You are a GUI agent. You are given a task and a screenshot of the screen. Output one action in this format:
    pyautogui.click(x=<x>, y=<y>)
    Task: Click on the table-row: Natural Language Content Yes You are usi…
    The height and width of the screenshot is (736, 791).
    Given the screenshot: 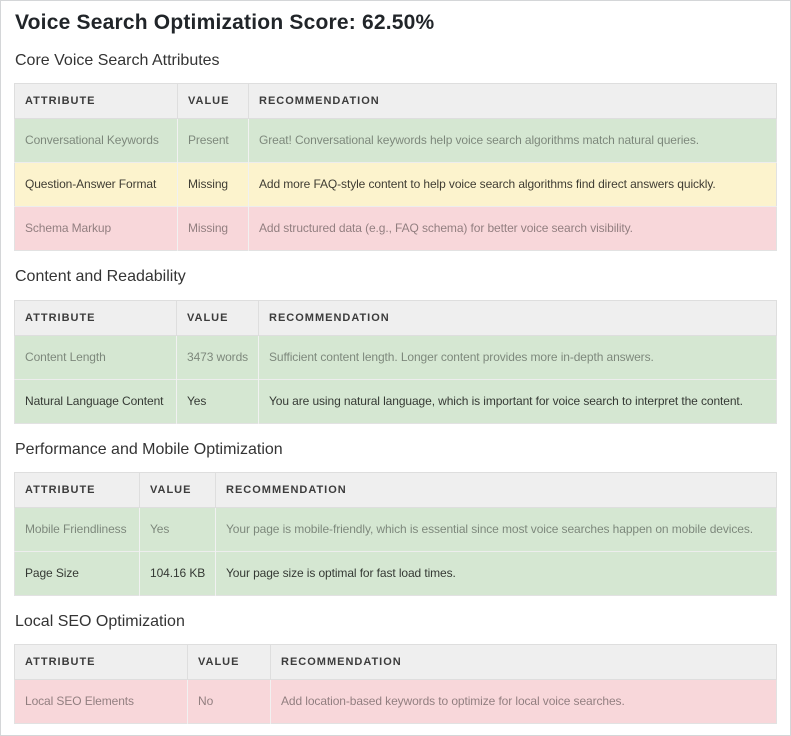 What is the action you would take?
    pyautogui.click(x=395, y=401)
    